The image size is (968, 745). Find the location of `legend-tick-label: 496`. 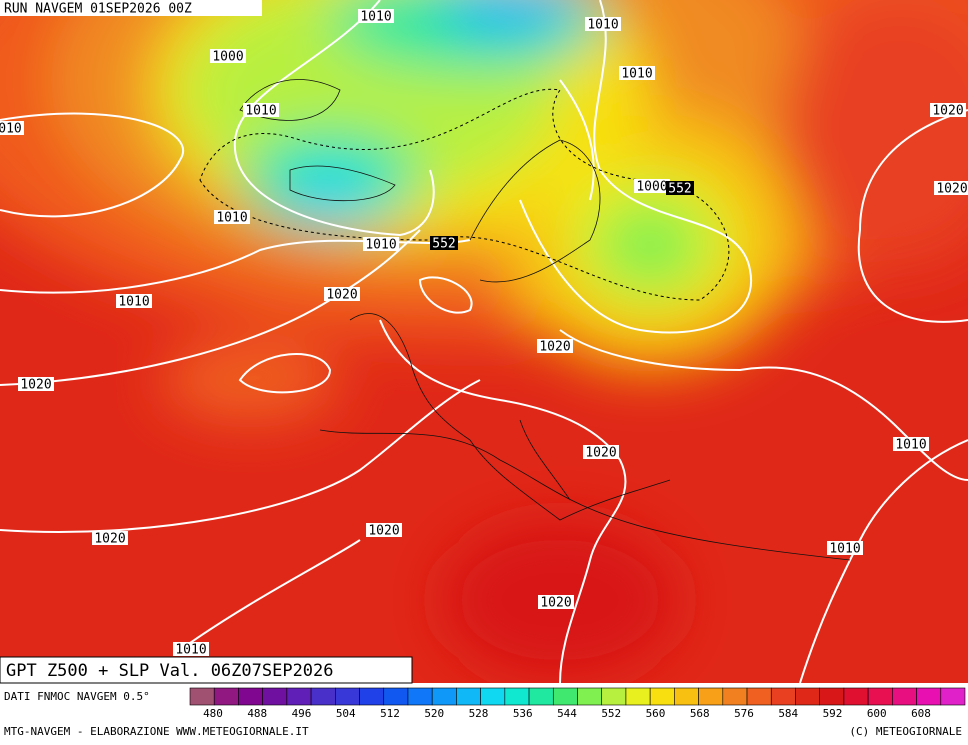

legend-tick-label: 496 is located at coordinates (302, 713).